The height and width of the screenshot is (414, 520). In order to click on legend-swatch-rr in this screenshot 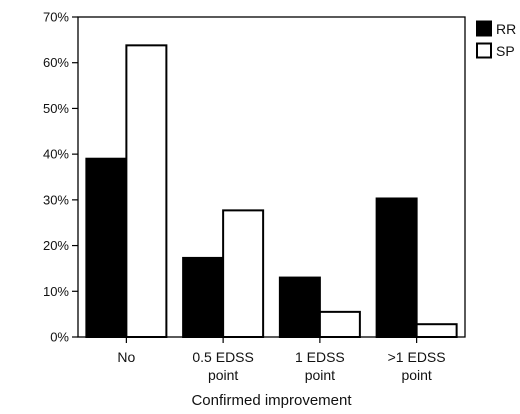, I will do `click(484, 28)`.